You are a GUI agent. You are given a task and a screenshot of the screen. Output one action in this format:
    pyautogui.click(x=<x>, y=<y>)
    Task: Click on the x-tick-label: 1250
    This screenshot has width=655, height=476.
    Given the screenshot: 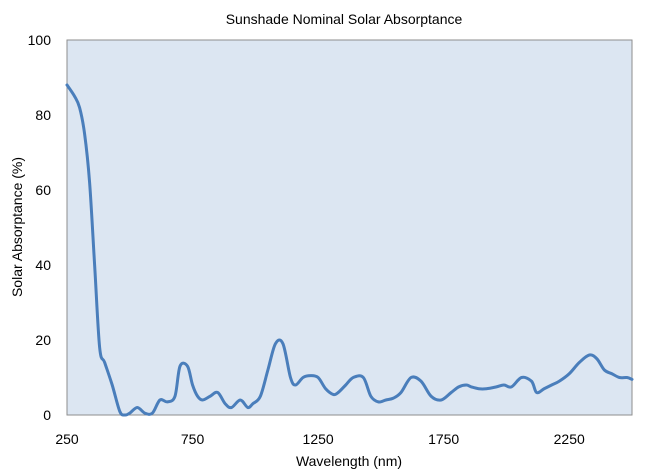 What is the action you would take?
    pyautogui.click(x=318, y=439)
    